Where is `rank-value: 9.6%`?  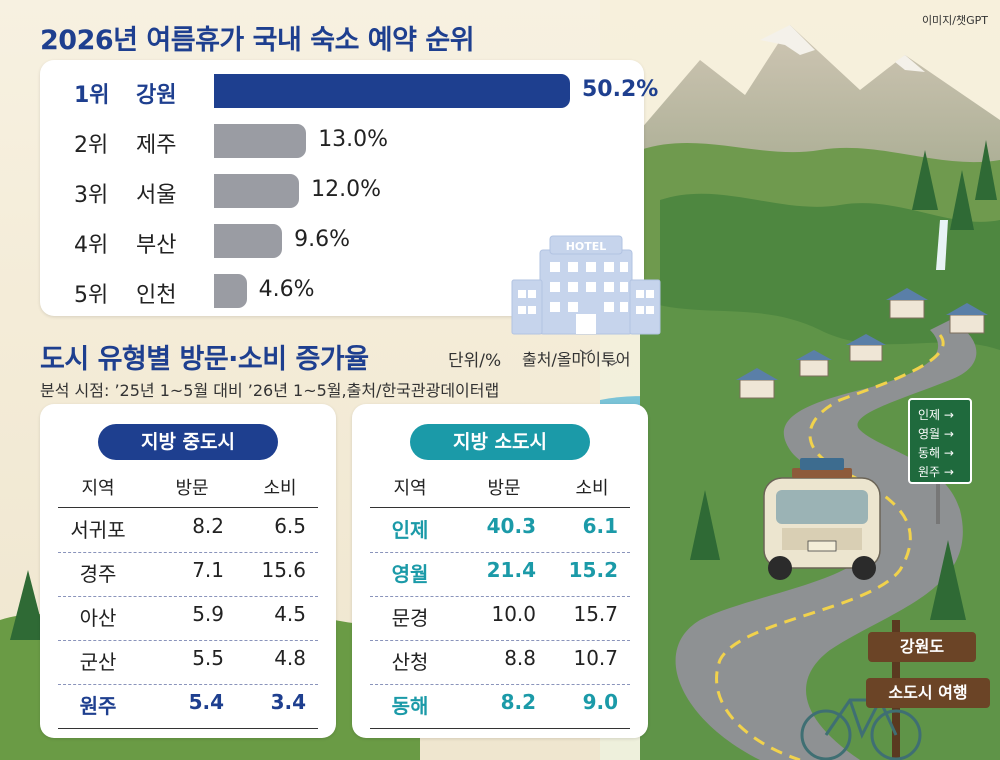 rank-value: 9.6% is located at coordinates (322, 239).